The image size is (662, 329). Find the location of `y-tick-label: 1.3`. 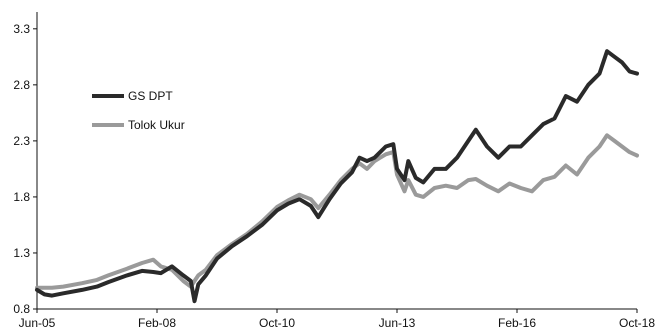

y-tick-label: 1.3 is located at coordinates (21, 253).